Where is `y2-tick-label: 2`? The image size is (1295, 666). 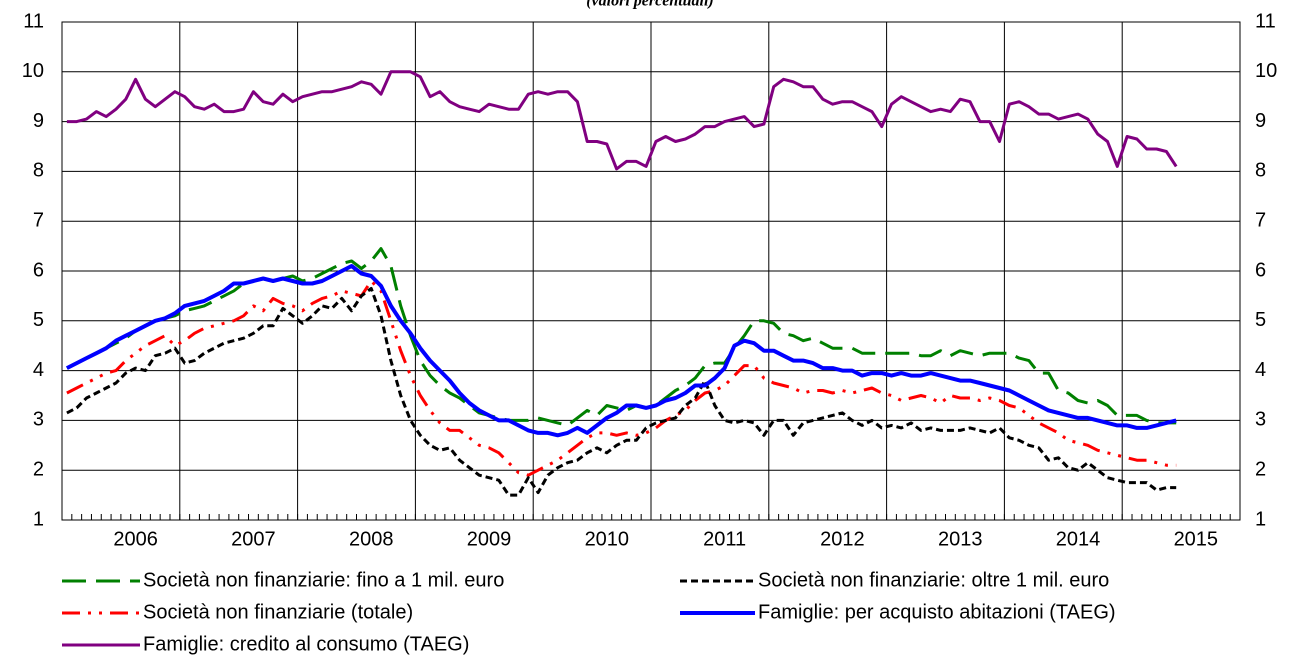 y2-tick-label: 2 is located at coordinates (1260, 469).